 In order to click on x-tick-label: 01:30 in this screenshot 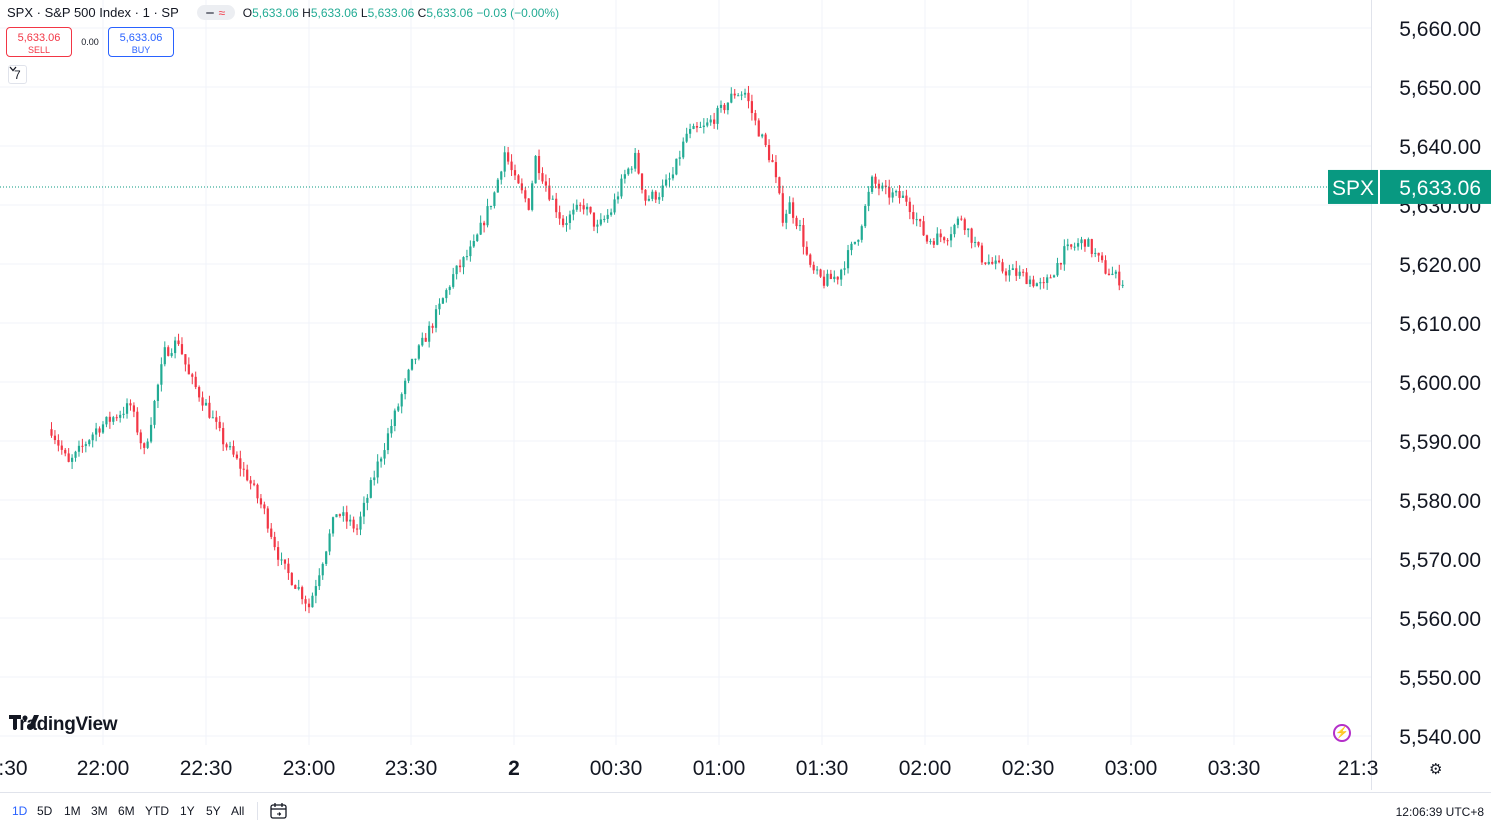, I will do `click(822, 768)`.